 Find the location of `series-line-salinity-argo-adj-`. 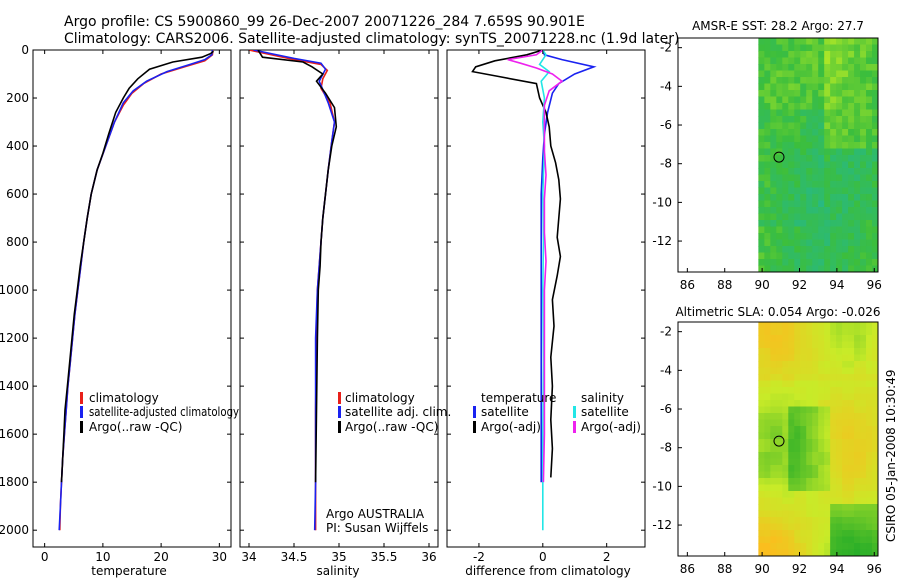

series-line-salinity-argo-adj- is located at coordinates (535, 266).